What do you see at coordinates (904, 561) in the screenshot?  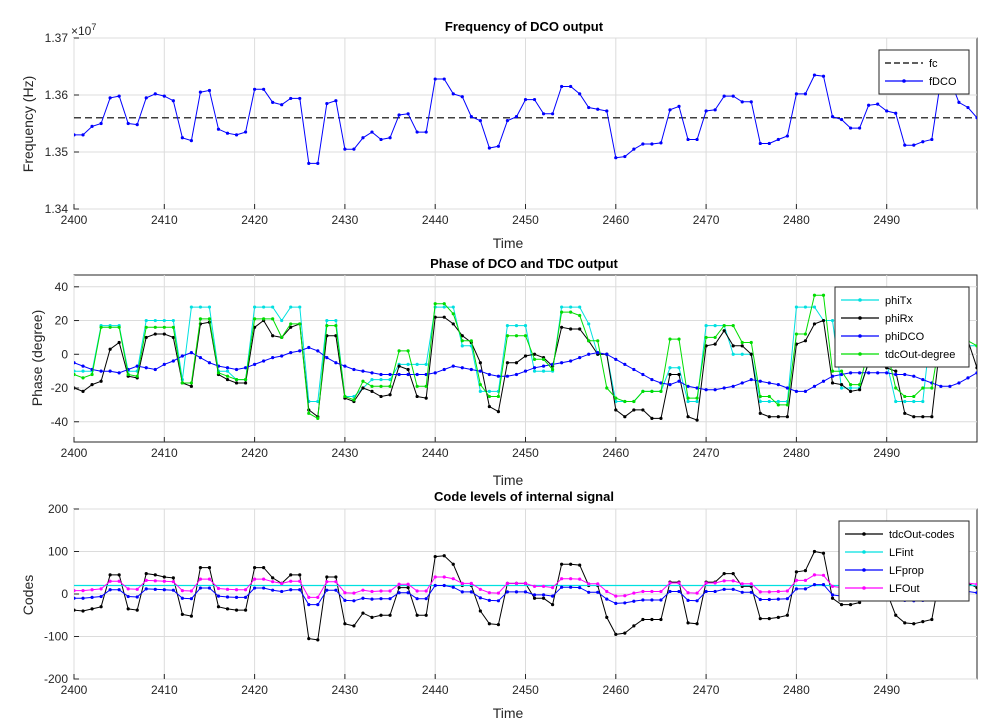 I see `codes-legend: tdcOut-codes LFint LFprop LFOut` at bounding box center [904, 561].